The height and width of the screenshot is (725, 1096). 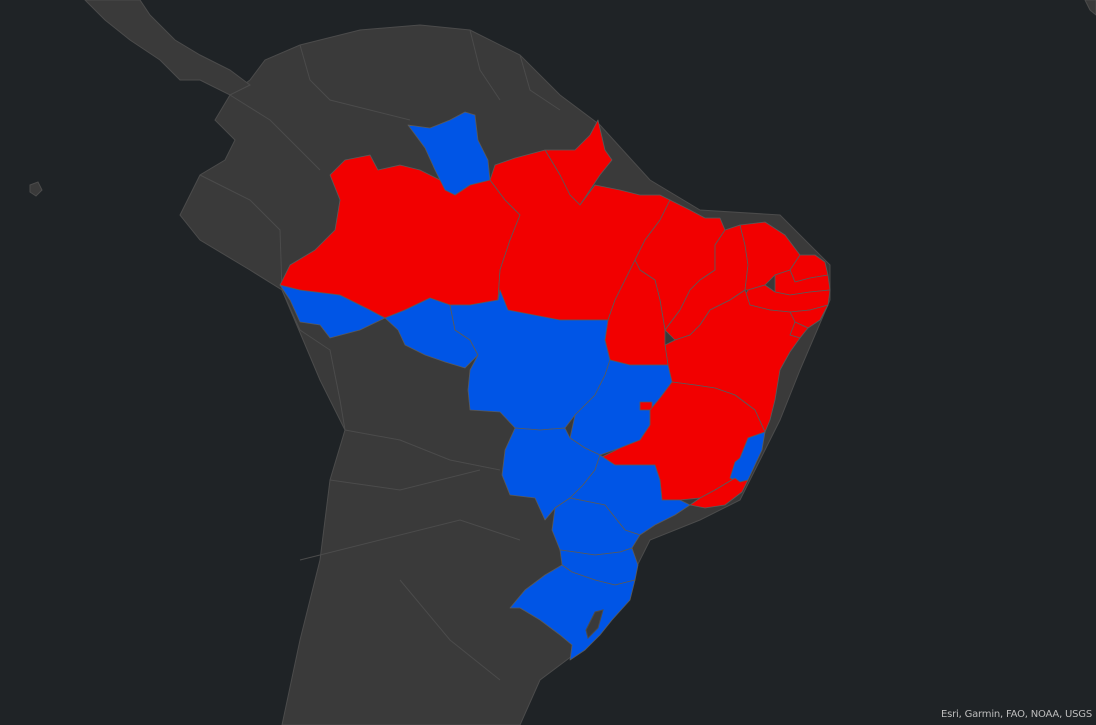 What do you see at coordinates (630, 495) in the screenshot?
I see `state-sao-paulo: São Paulo` at bounding box center [630, 495].